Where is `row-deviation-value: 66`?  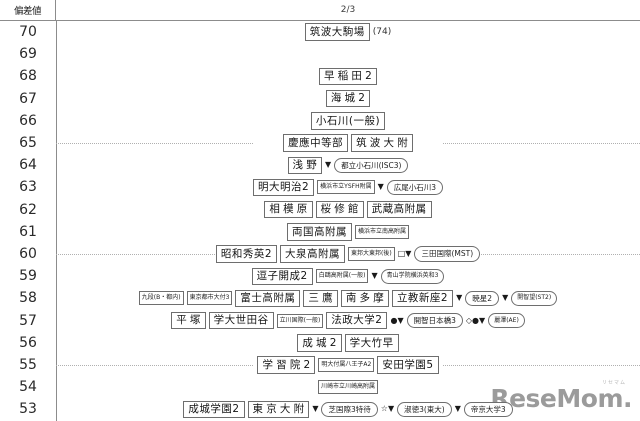 row-deviation-value: 66 is located at coordinates (28, 120).